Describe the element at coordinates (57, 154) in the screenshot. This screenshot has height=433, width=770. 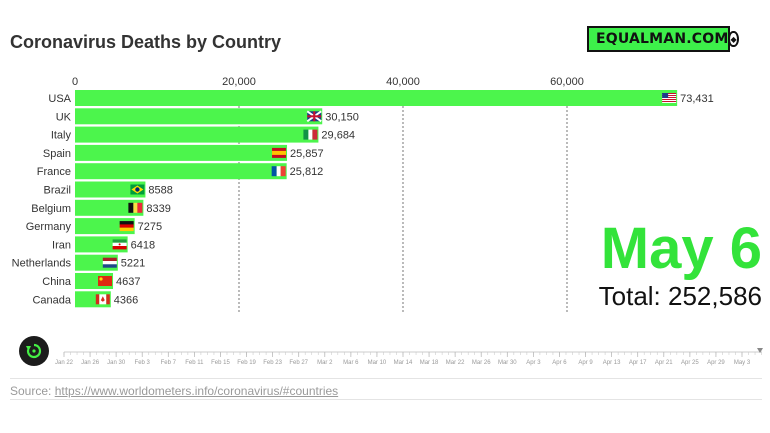
I see `category-label: Spain` at that location.